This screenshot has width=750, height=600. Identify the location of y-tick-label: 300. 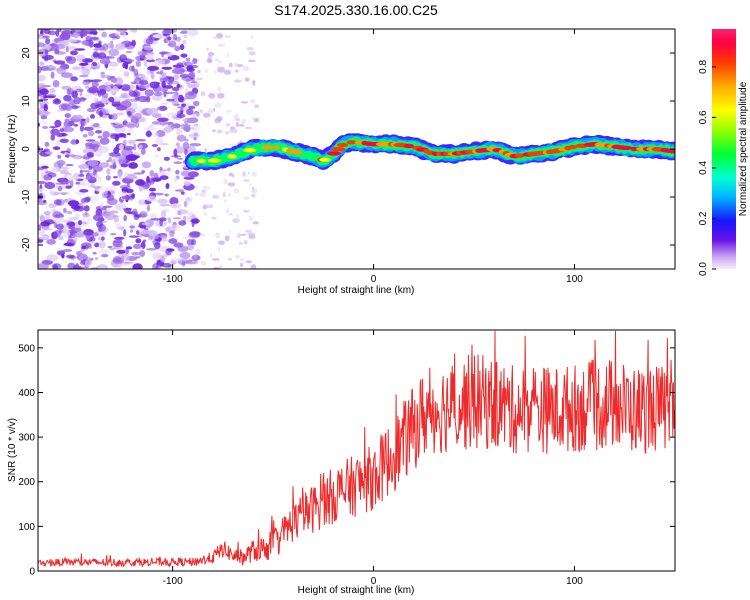
(26, 438).